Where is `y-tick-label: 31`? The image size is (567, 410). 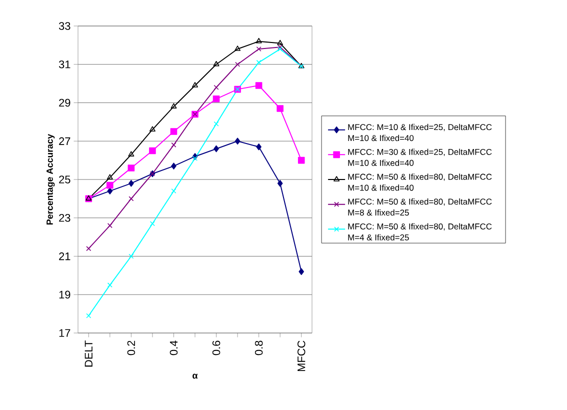
y-tick-label: 31 is located at coordinates (64, 64).